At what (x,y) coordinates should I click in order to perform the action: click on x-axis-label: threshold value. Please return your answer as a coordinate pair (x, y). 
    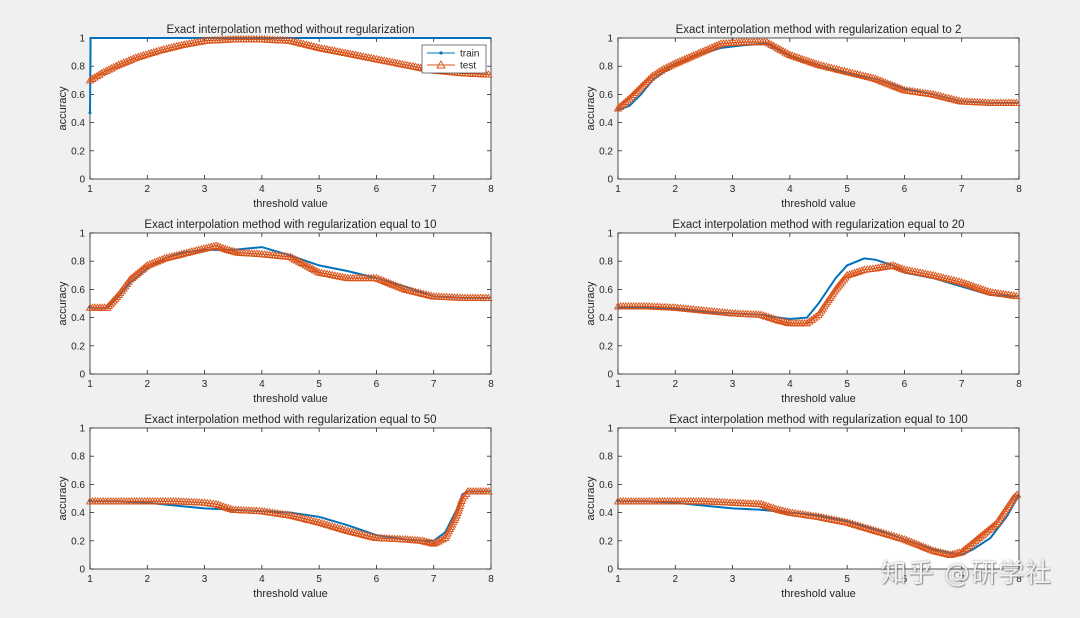
    Looking at the image, I should click on (290, 204).